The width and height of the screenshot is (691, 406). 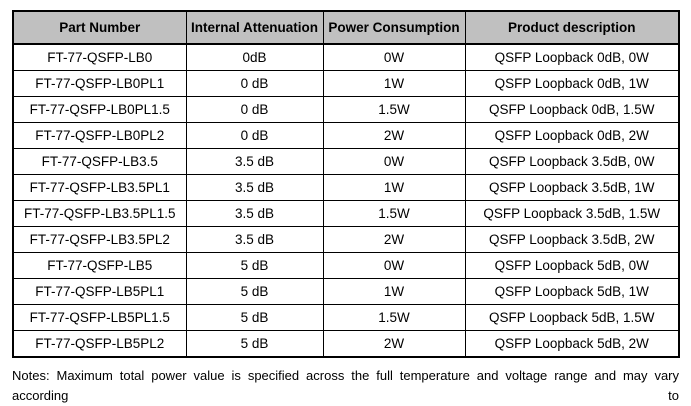 I want to click on cell-part-number: FT-77-QSFP-LB5PL1, so click(x=99, y=291).